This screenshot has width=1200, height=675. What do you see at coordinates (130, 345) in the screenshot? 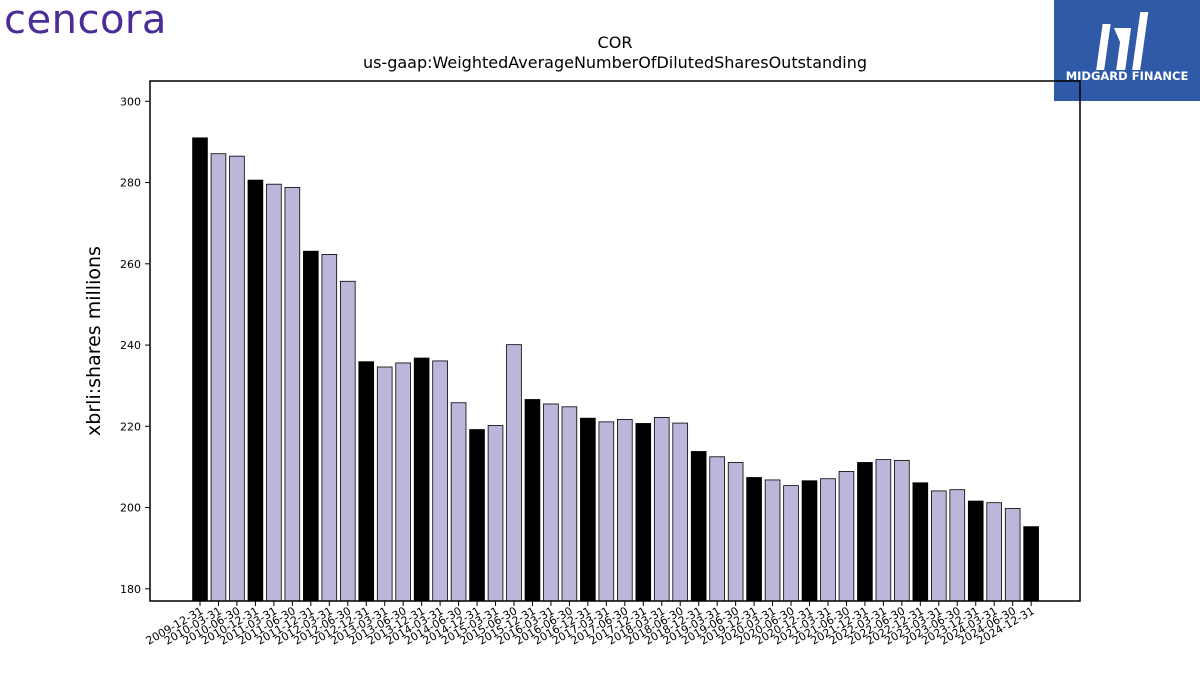
I see `y-tick-label: 240` at bounding box center [130, 345].